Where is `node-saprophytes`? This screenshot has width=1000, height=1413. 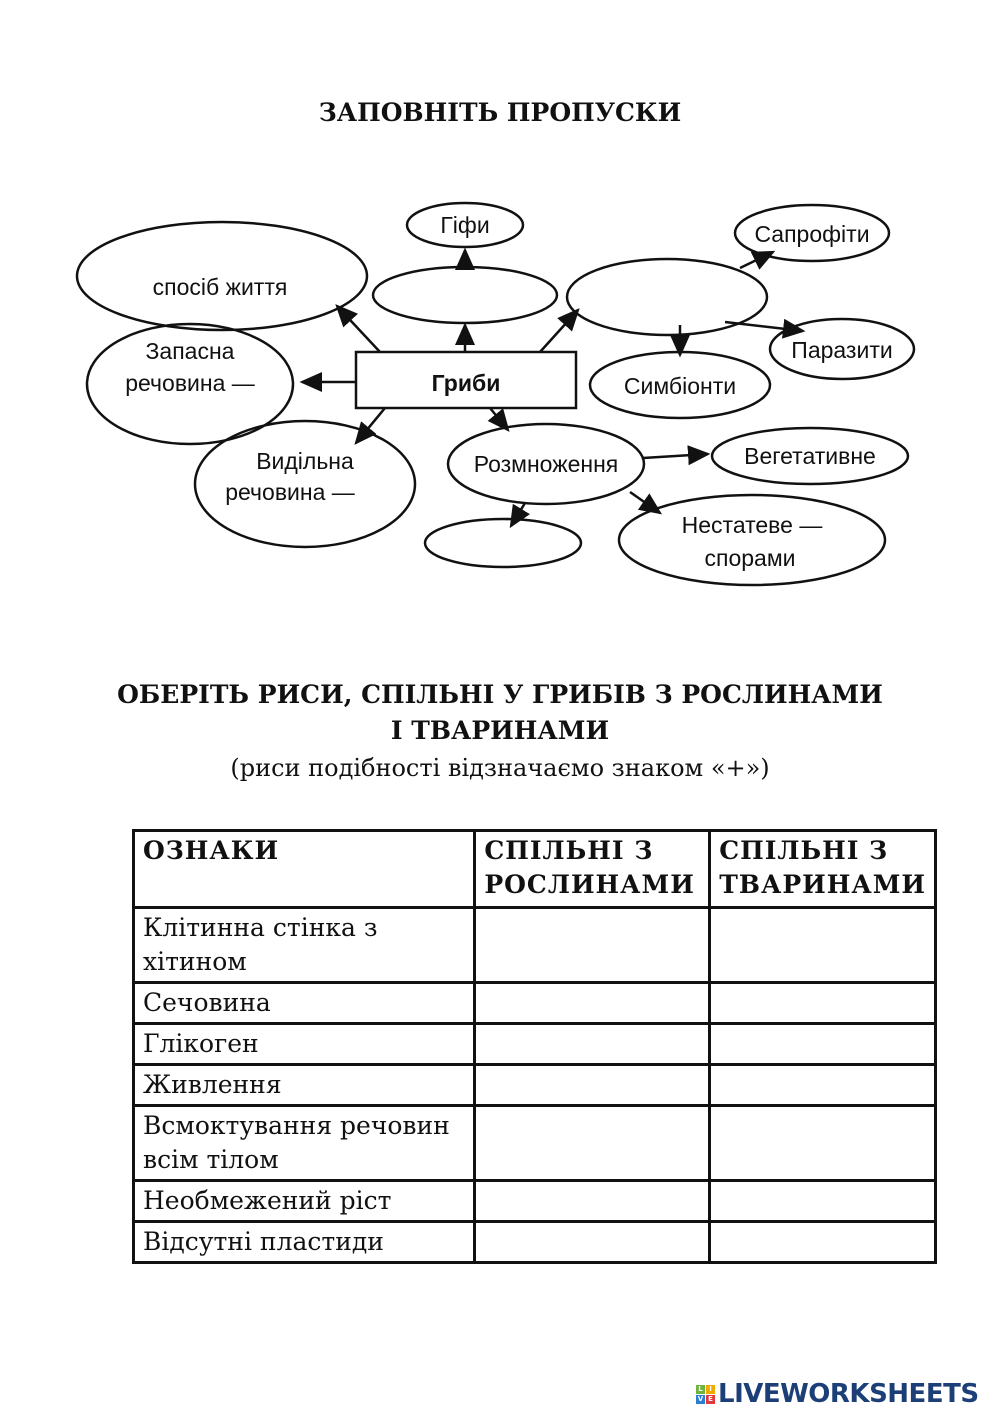 node-saprophytes is located at coordinates (812, 233).